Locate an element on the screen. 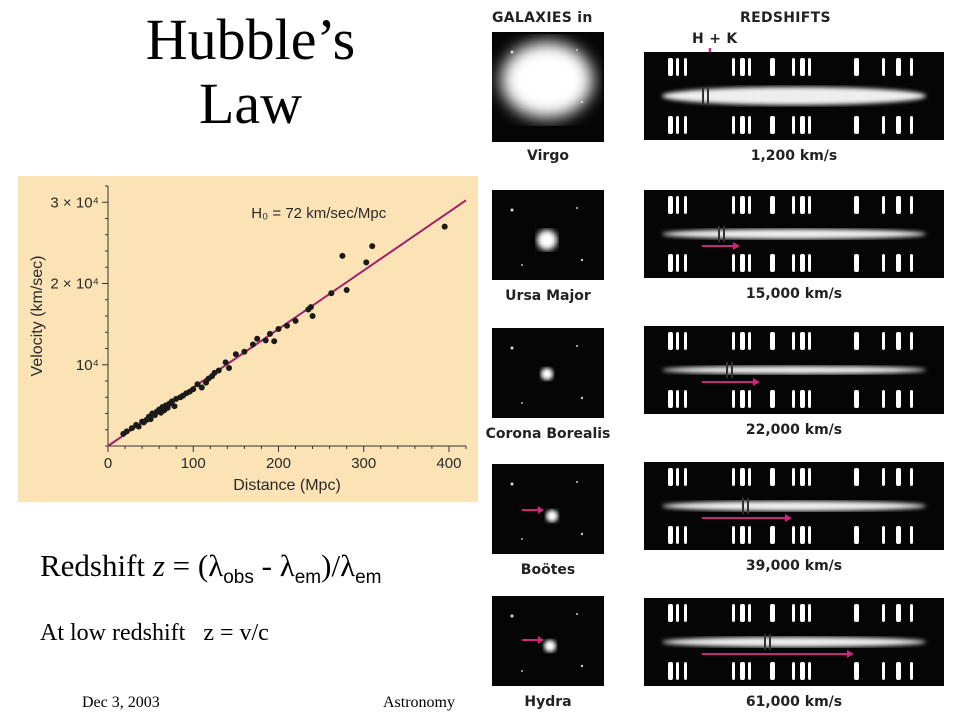  y-tick-label: 10⁴ is located at coordinates (87, 365).